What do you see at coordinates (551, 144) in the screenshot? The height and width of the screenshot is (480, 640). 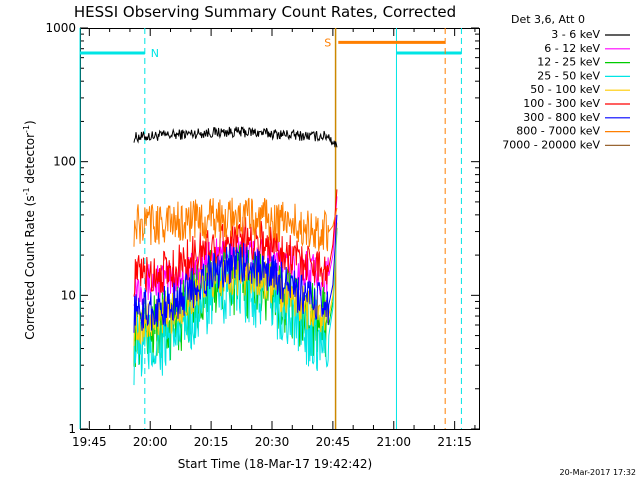 I see `legend-label: 7000 - 20000 keV` at bounding box center [551, 144].